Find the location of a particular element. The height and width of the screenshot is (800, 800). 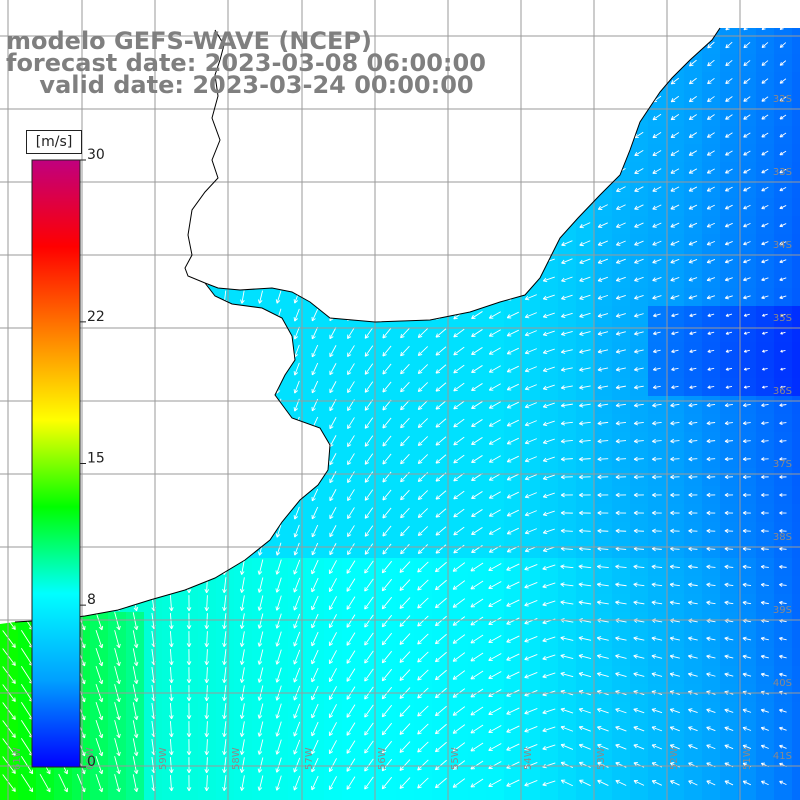

lat-label: 40S is located at coordinates (782, 683).